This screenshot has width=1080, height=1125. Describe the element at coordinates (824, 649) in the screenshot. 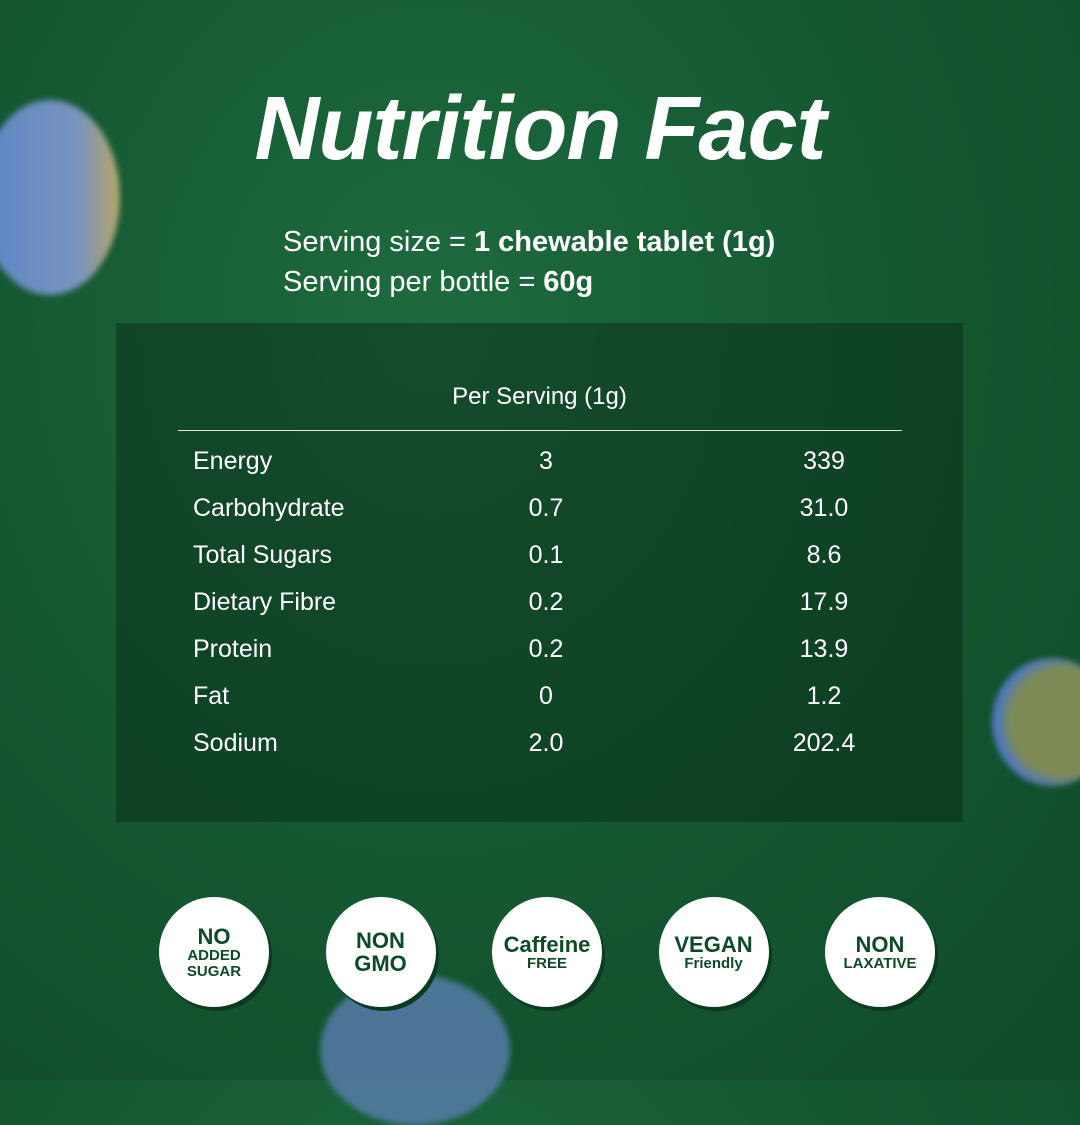

I see `nutrient-value: 13.9` at that location.